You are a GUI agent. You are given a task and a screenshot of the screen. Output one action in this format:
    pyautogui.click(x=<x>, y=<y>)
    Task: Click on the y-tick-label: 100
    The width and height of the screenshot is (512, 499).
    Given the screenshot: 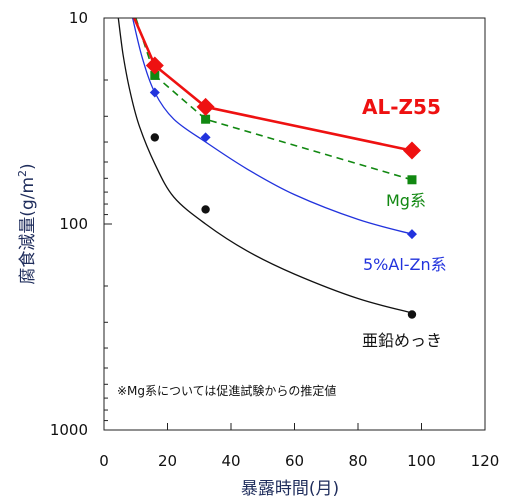 What is the action you would take?
    pyautogui.click(x=73, y=224)
    